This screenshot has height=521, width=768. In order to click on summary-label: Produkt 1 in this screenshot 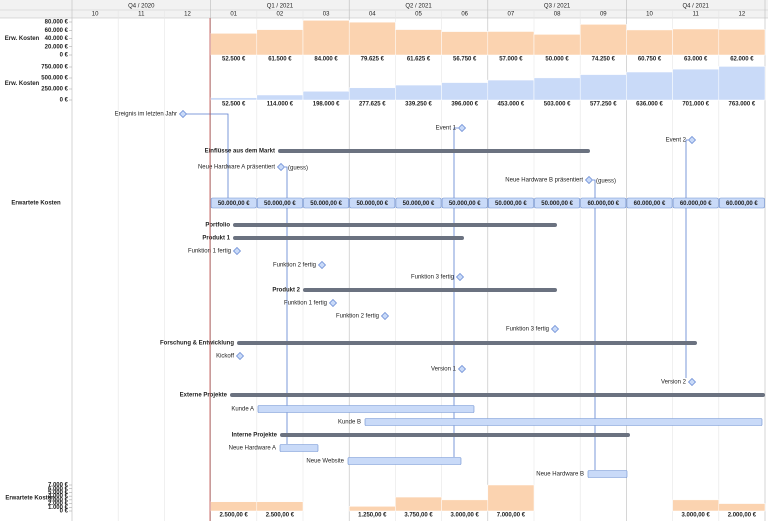, I will do `click(216, 239)`.